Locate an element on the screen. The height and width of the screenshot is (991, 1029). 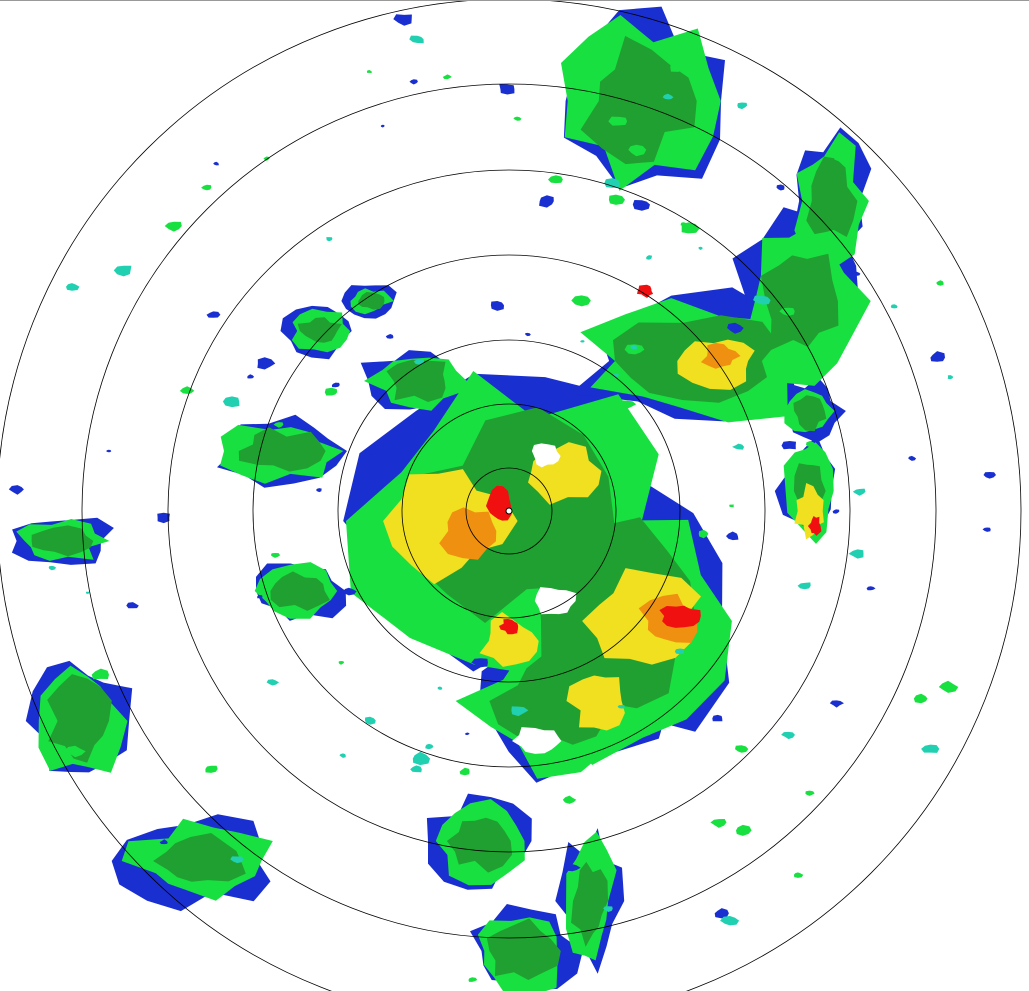
radar-site-marker is located at coordinates (509, 511).